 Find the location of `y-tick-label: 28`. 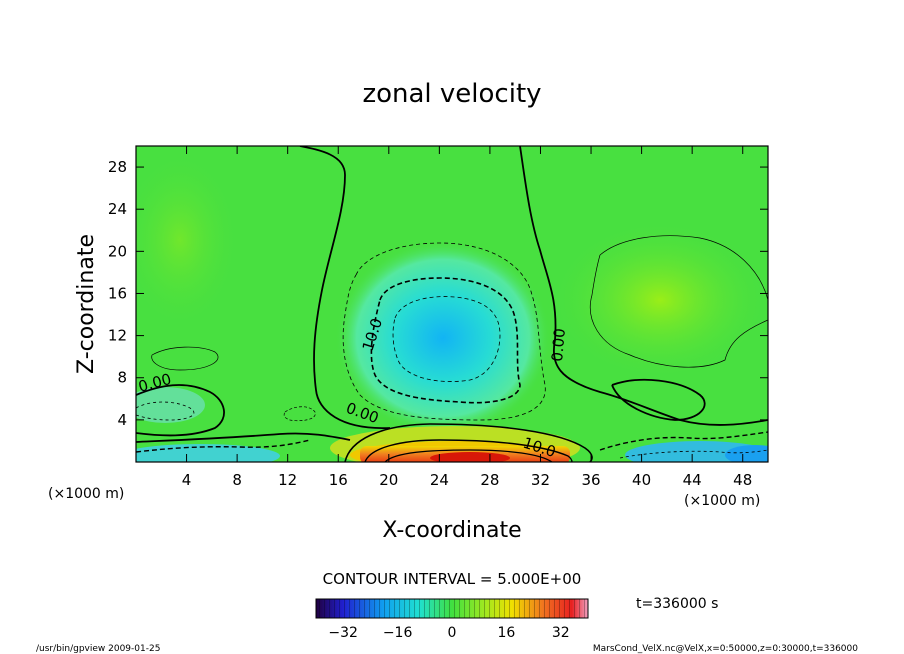

y-tick-label: 28 is located at coordinates (117, 167).